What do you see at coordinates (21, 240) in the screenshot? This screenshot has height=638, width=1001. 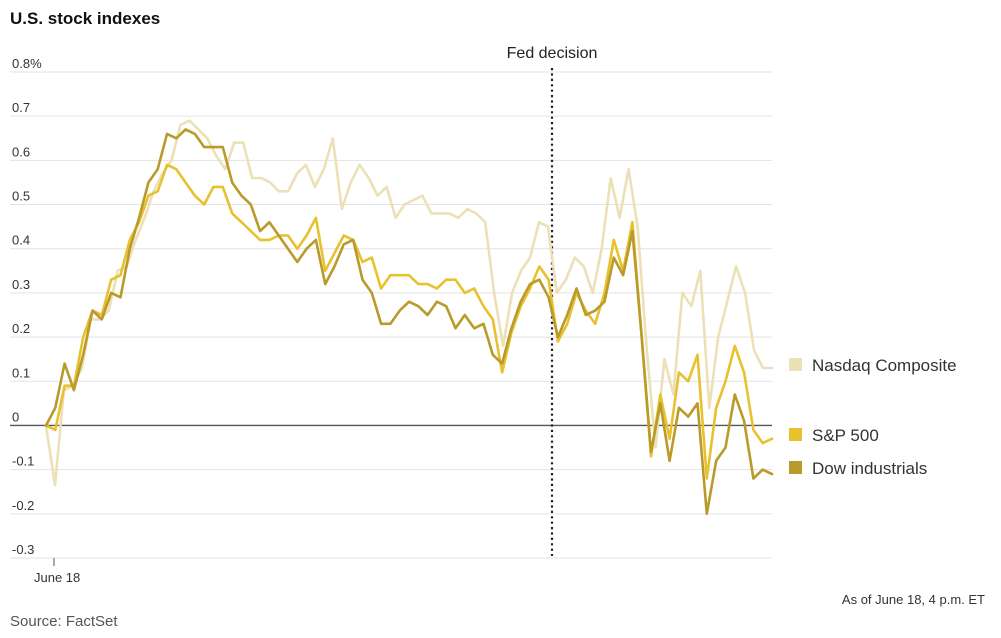 I see `y-tick-label: 0.4` at bounding box center [21, 240].